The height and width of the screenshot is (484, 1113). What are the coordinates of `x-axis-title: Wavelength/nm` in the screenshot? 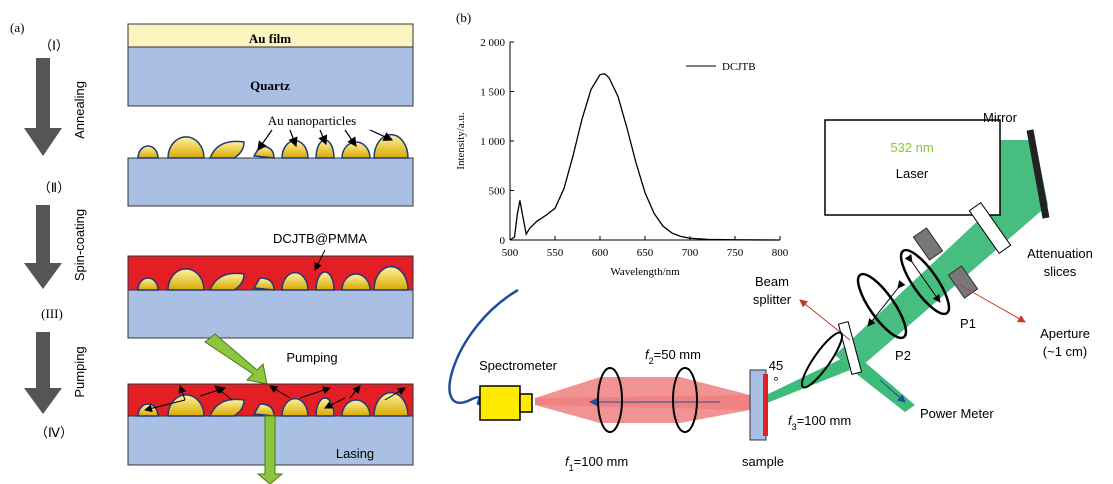 It's located at (645, 272).